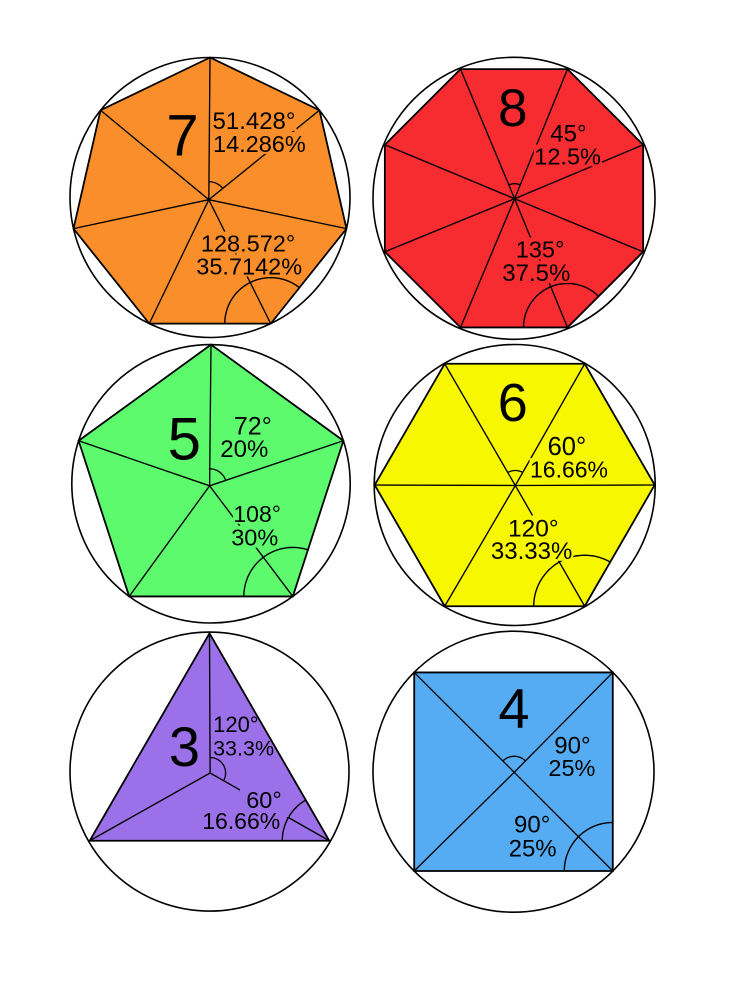  What do you see at coordinates (568, 134) in the screenshot?
I see `svg-text: 45°` at bounding box center [568, 134].